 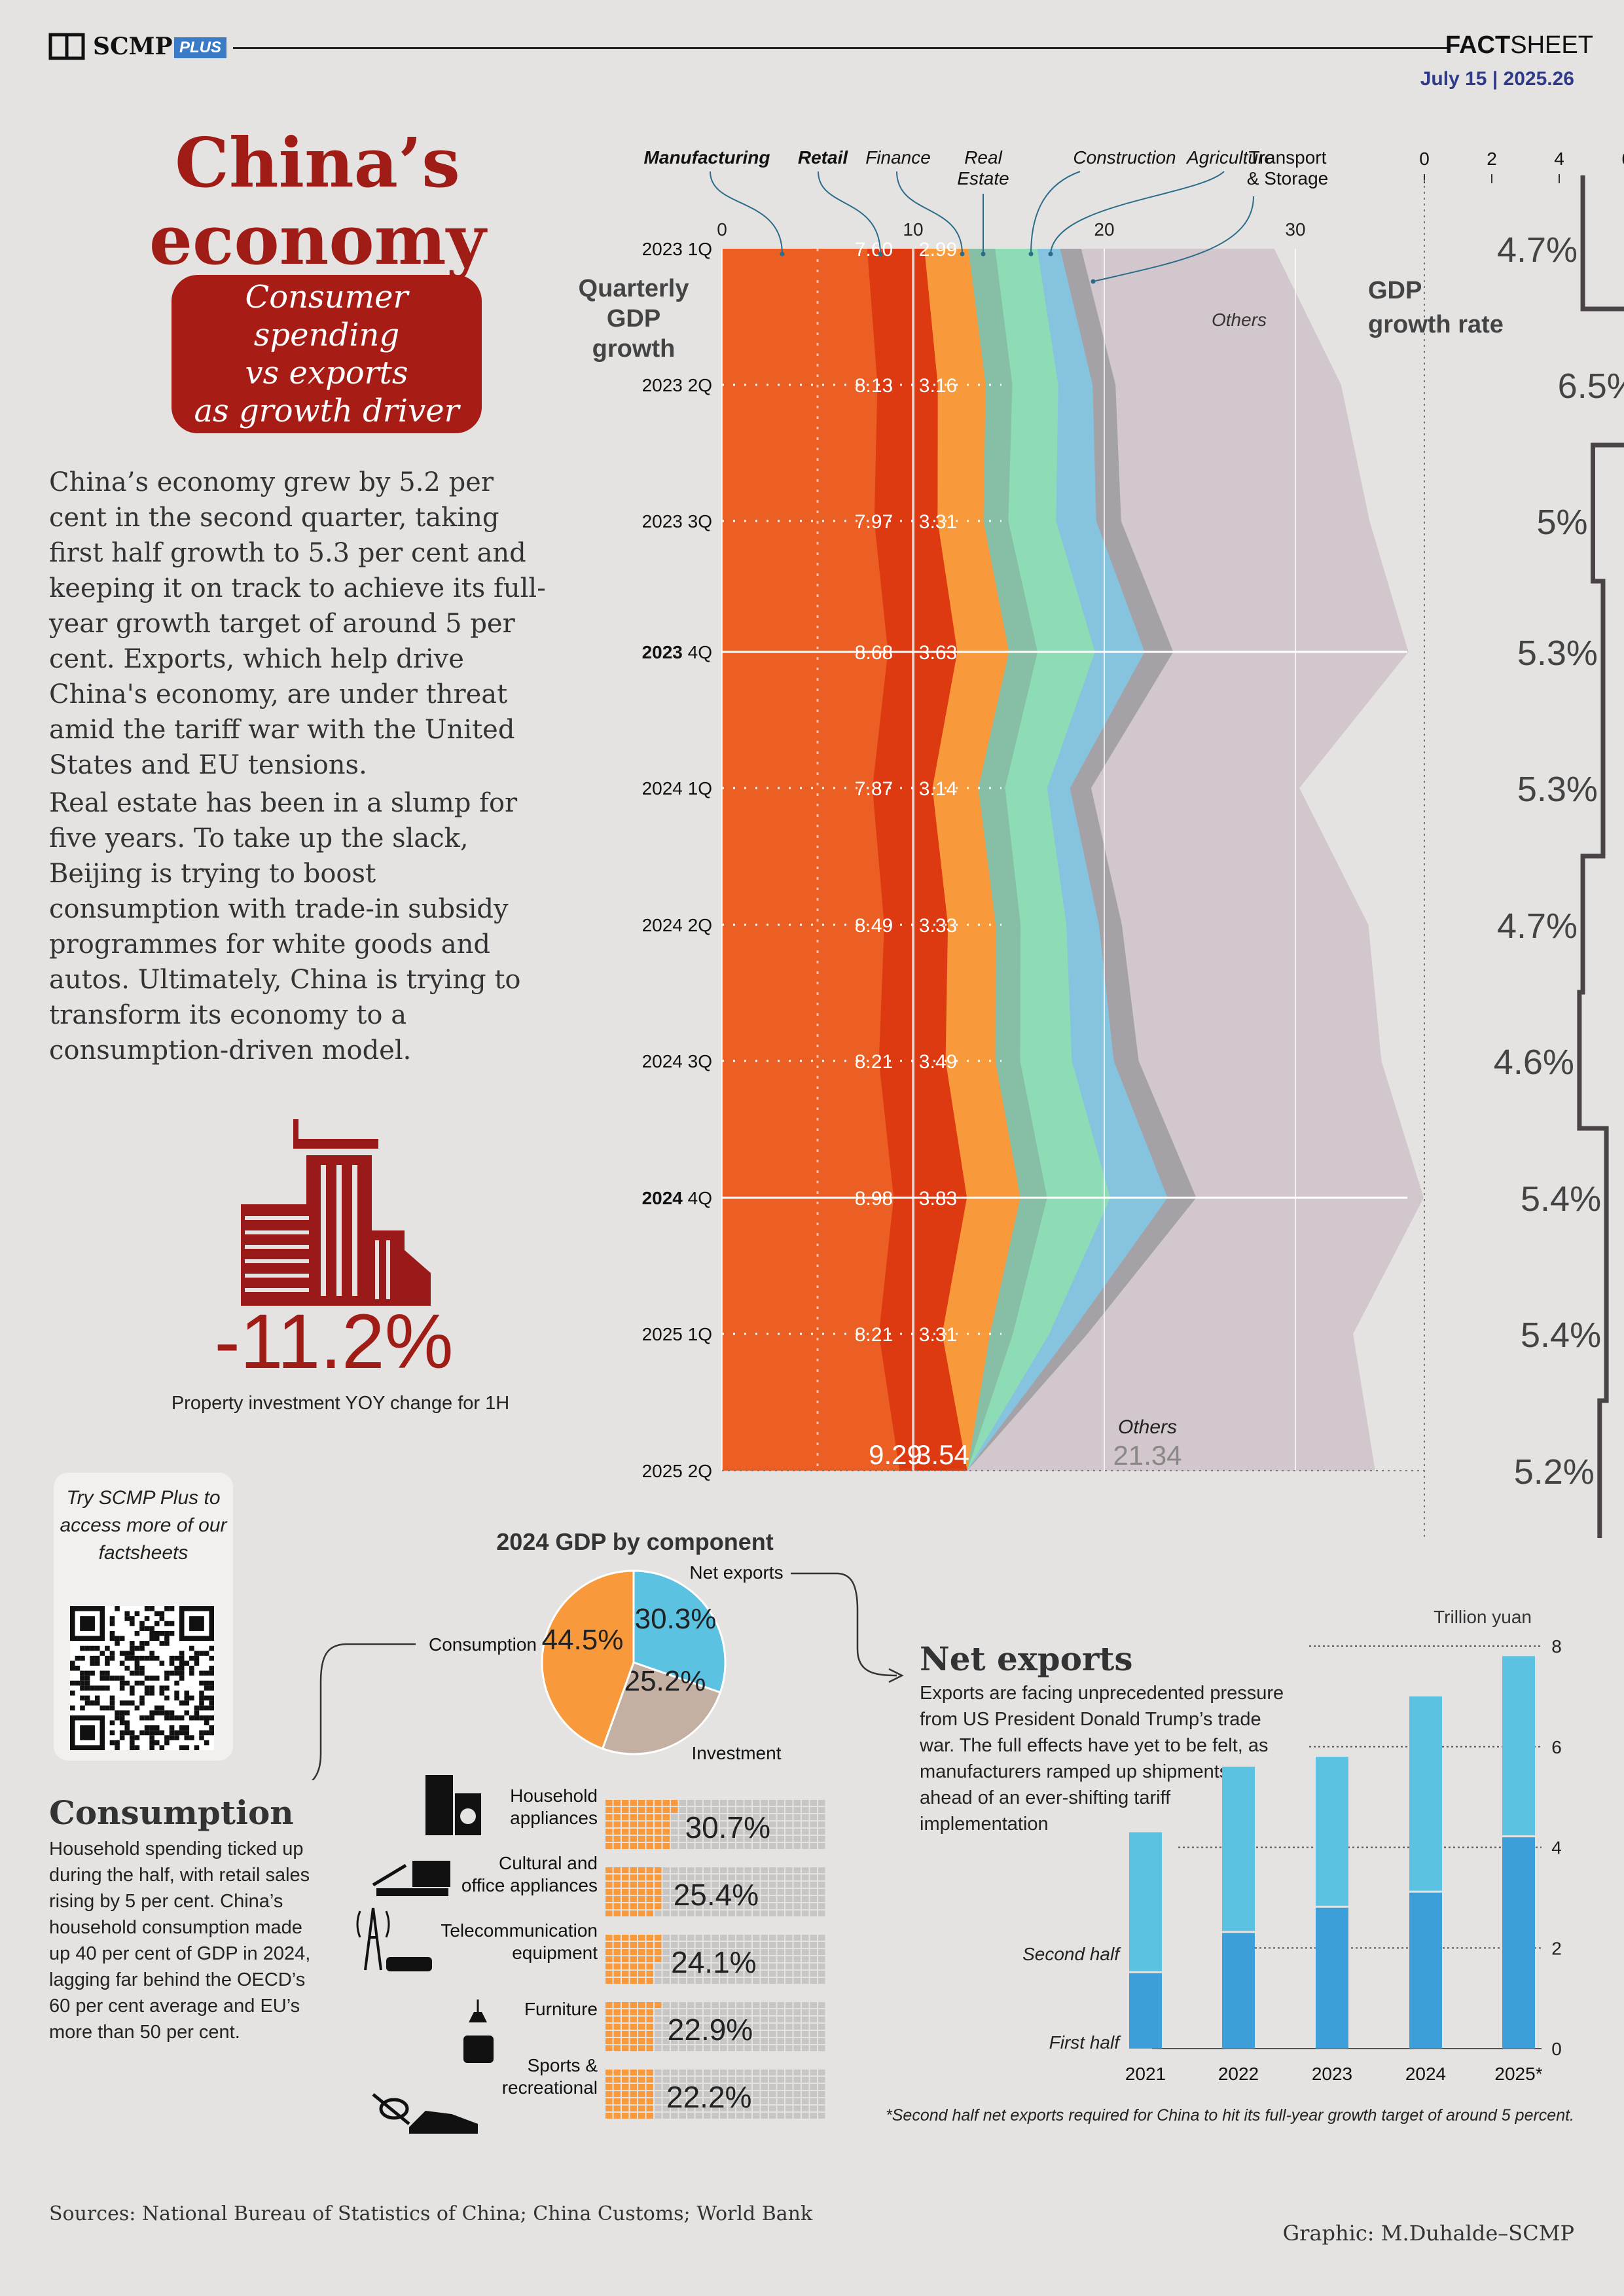 What do you see at coordinates (1124, 157) in the screenshot?
I see `legend-construction: Construction` at bounding box center [1124, 157].